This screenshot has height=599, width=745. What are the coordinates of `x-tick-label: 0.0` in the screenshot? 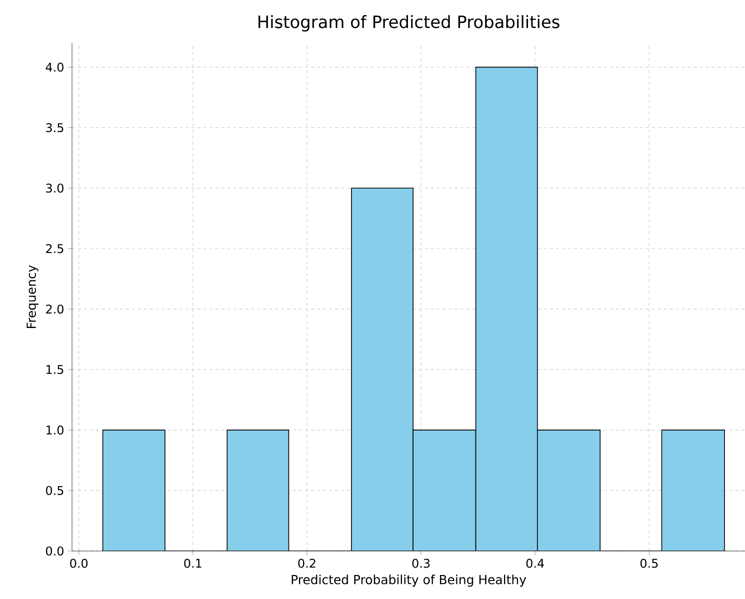 It's located at (79, 563).